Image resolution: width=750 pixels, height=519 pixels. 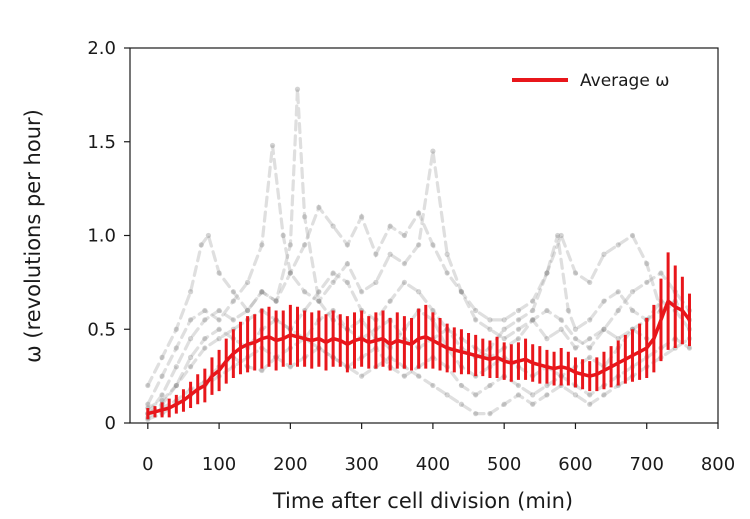 I want to click on legend: Average ω, so click(x=590, y=81).